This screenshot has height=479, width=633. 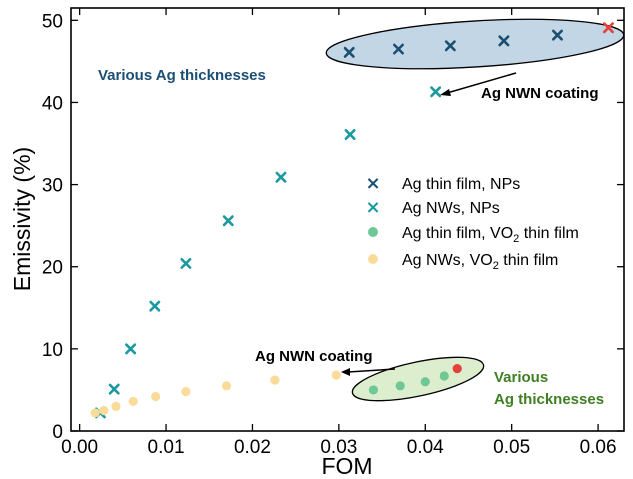 I want to click on legend-marker-ag-nws-vo2, so click(x=373, y=259).